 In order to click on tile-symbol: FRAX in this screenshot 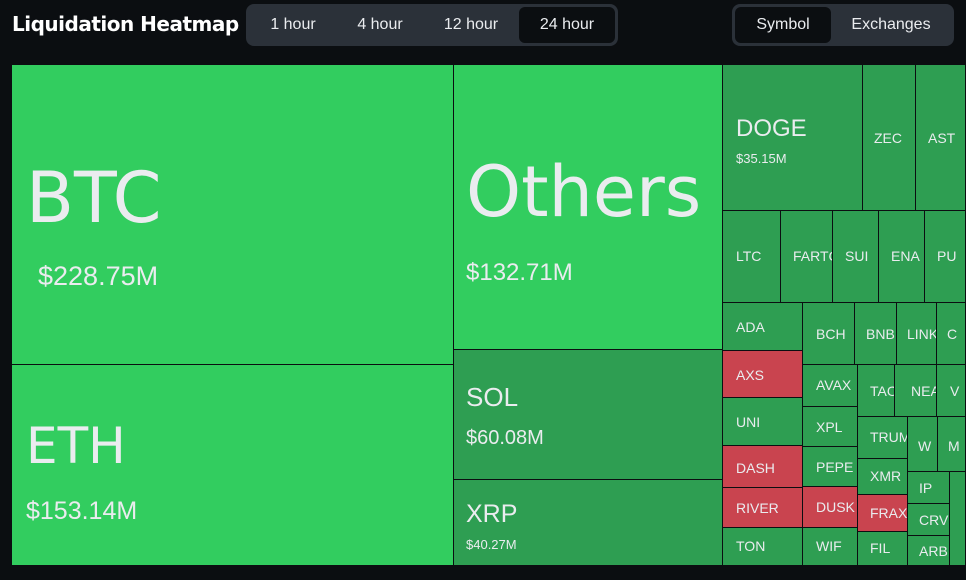, I will do `click(889, 513)`.